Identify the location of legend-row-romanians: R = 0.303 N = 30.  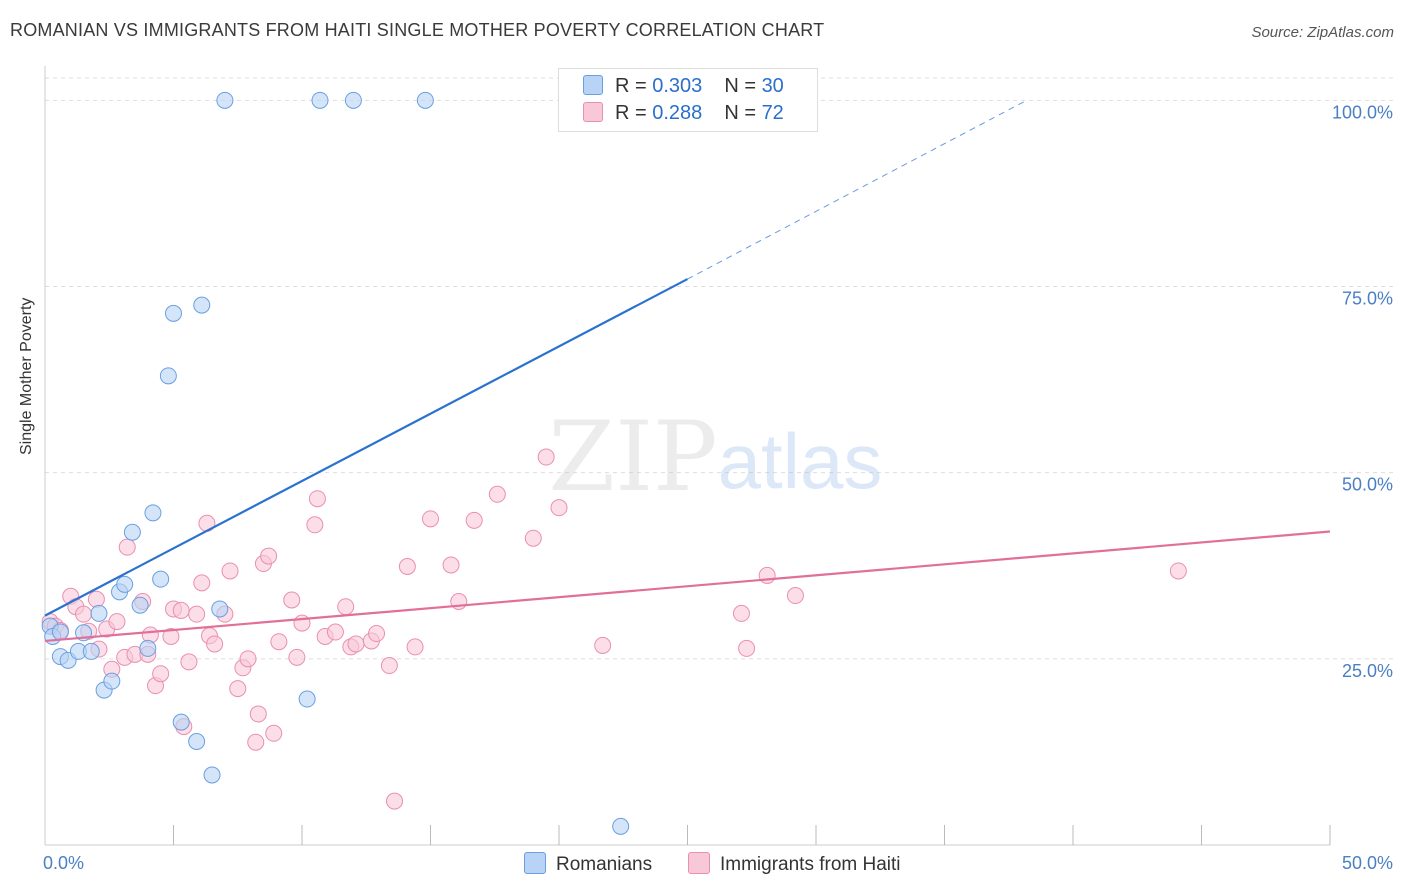
(683, 87).